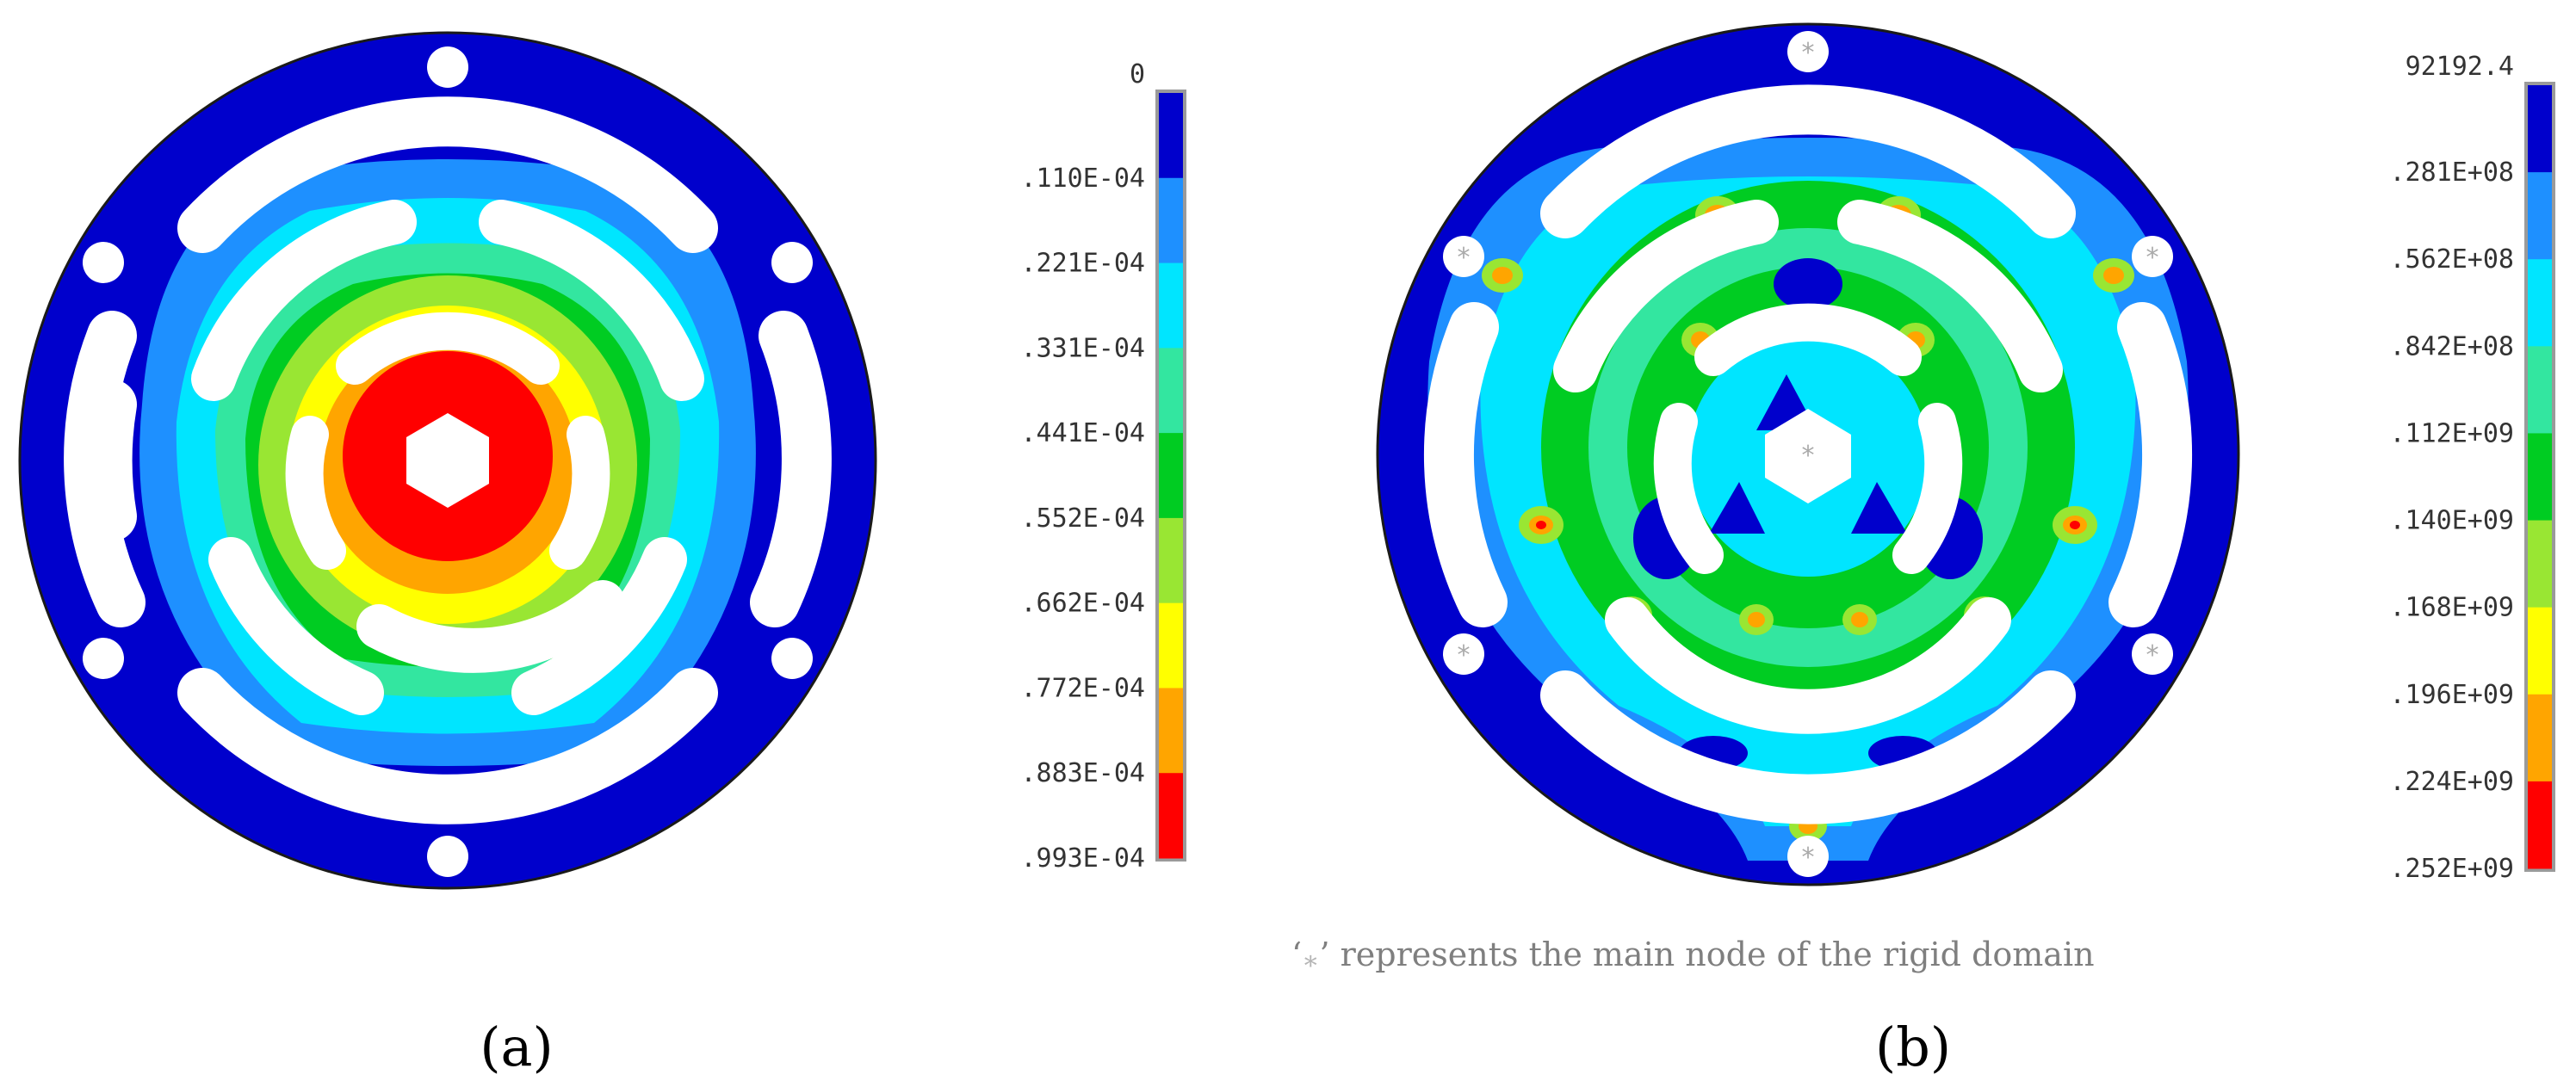 The image size is (2576, 1087). What do you see at coordinates (2453, 433) in the screenshot?
I see `colorbar-tick-label: .112E+09` at bounding box center [2453, 433].